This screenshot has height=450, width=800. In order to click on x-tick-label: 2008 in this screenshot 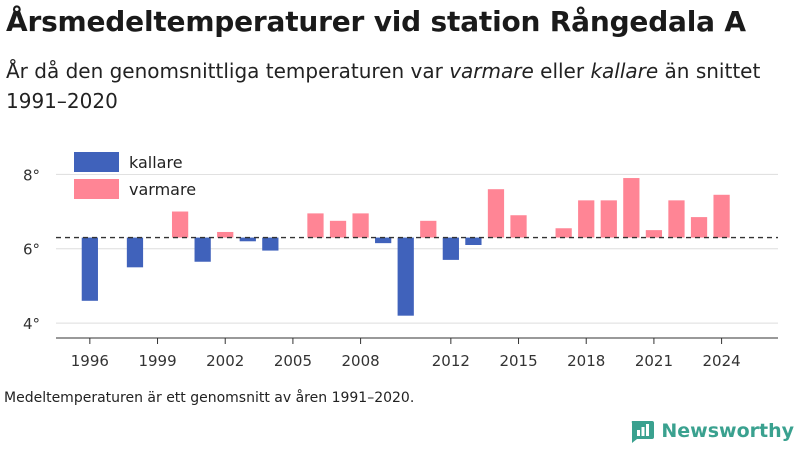, I will do `click(361, 361)`.